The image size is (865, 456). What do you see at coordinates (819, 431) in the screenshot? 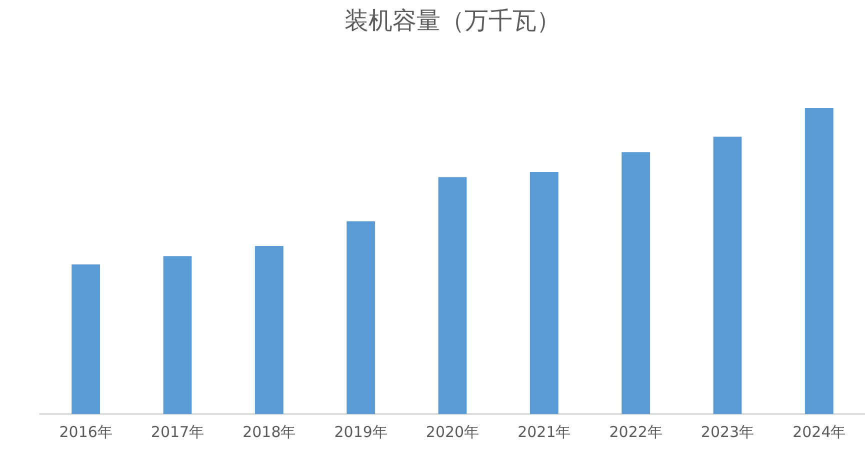
I see `x-tick-label: 2024年` at bounding box center [819, 431].